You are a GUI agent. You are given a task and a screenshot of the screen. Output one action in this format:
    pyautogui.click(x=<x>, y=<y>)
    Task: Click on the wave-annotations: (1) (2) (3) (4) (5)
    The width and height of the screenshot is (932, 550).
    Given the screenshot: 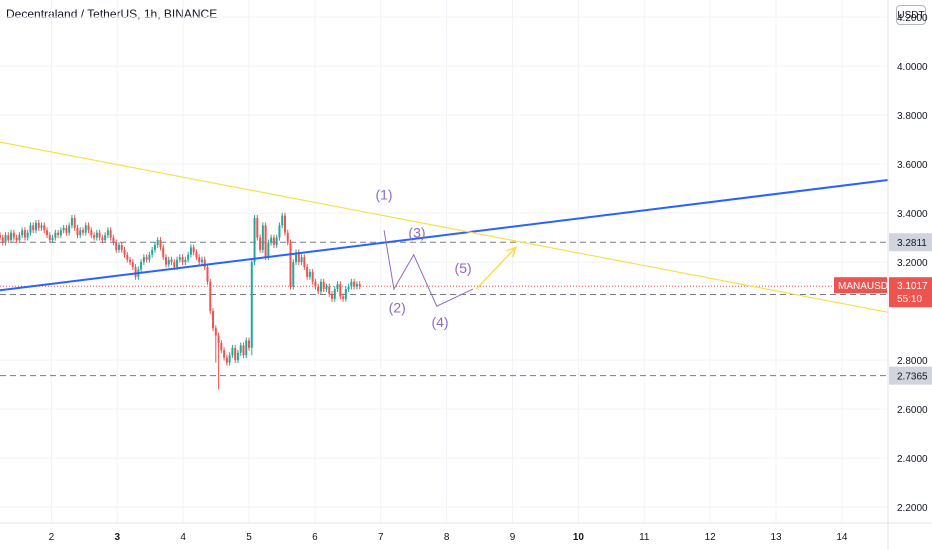 What is the action you would take?
    pyautogui.click(x=446, y=258)
    